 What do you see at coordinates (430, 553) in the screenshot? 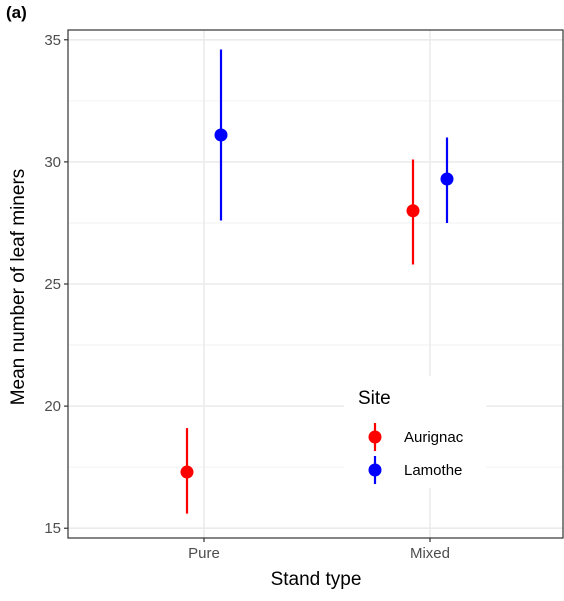
I see `x-tick-label: Mixed` at bounding box center [430, 553].